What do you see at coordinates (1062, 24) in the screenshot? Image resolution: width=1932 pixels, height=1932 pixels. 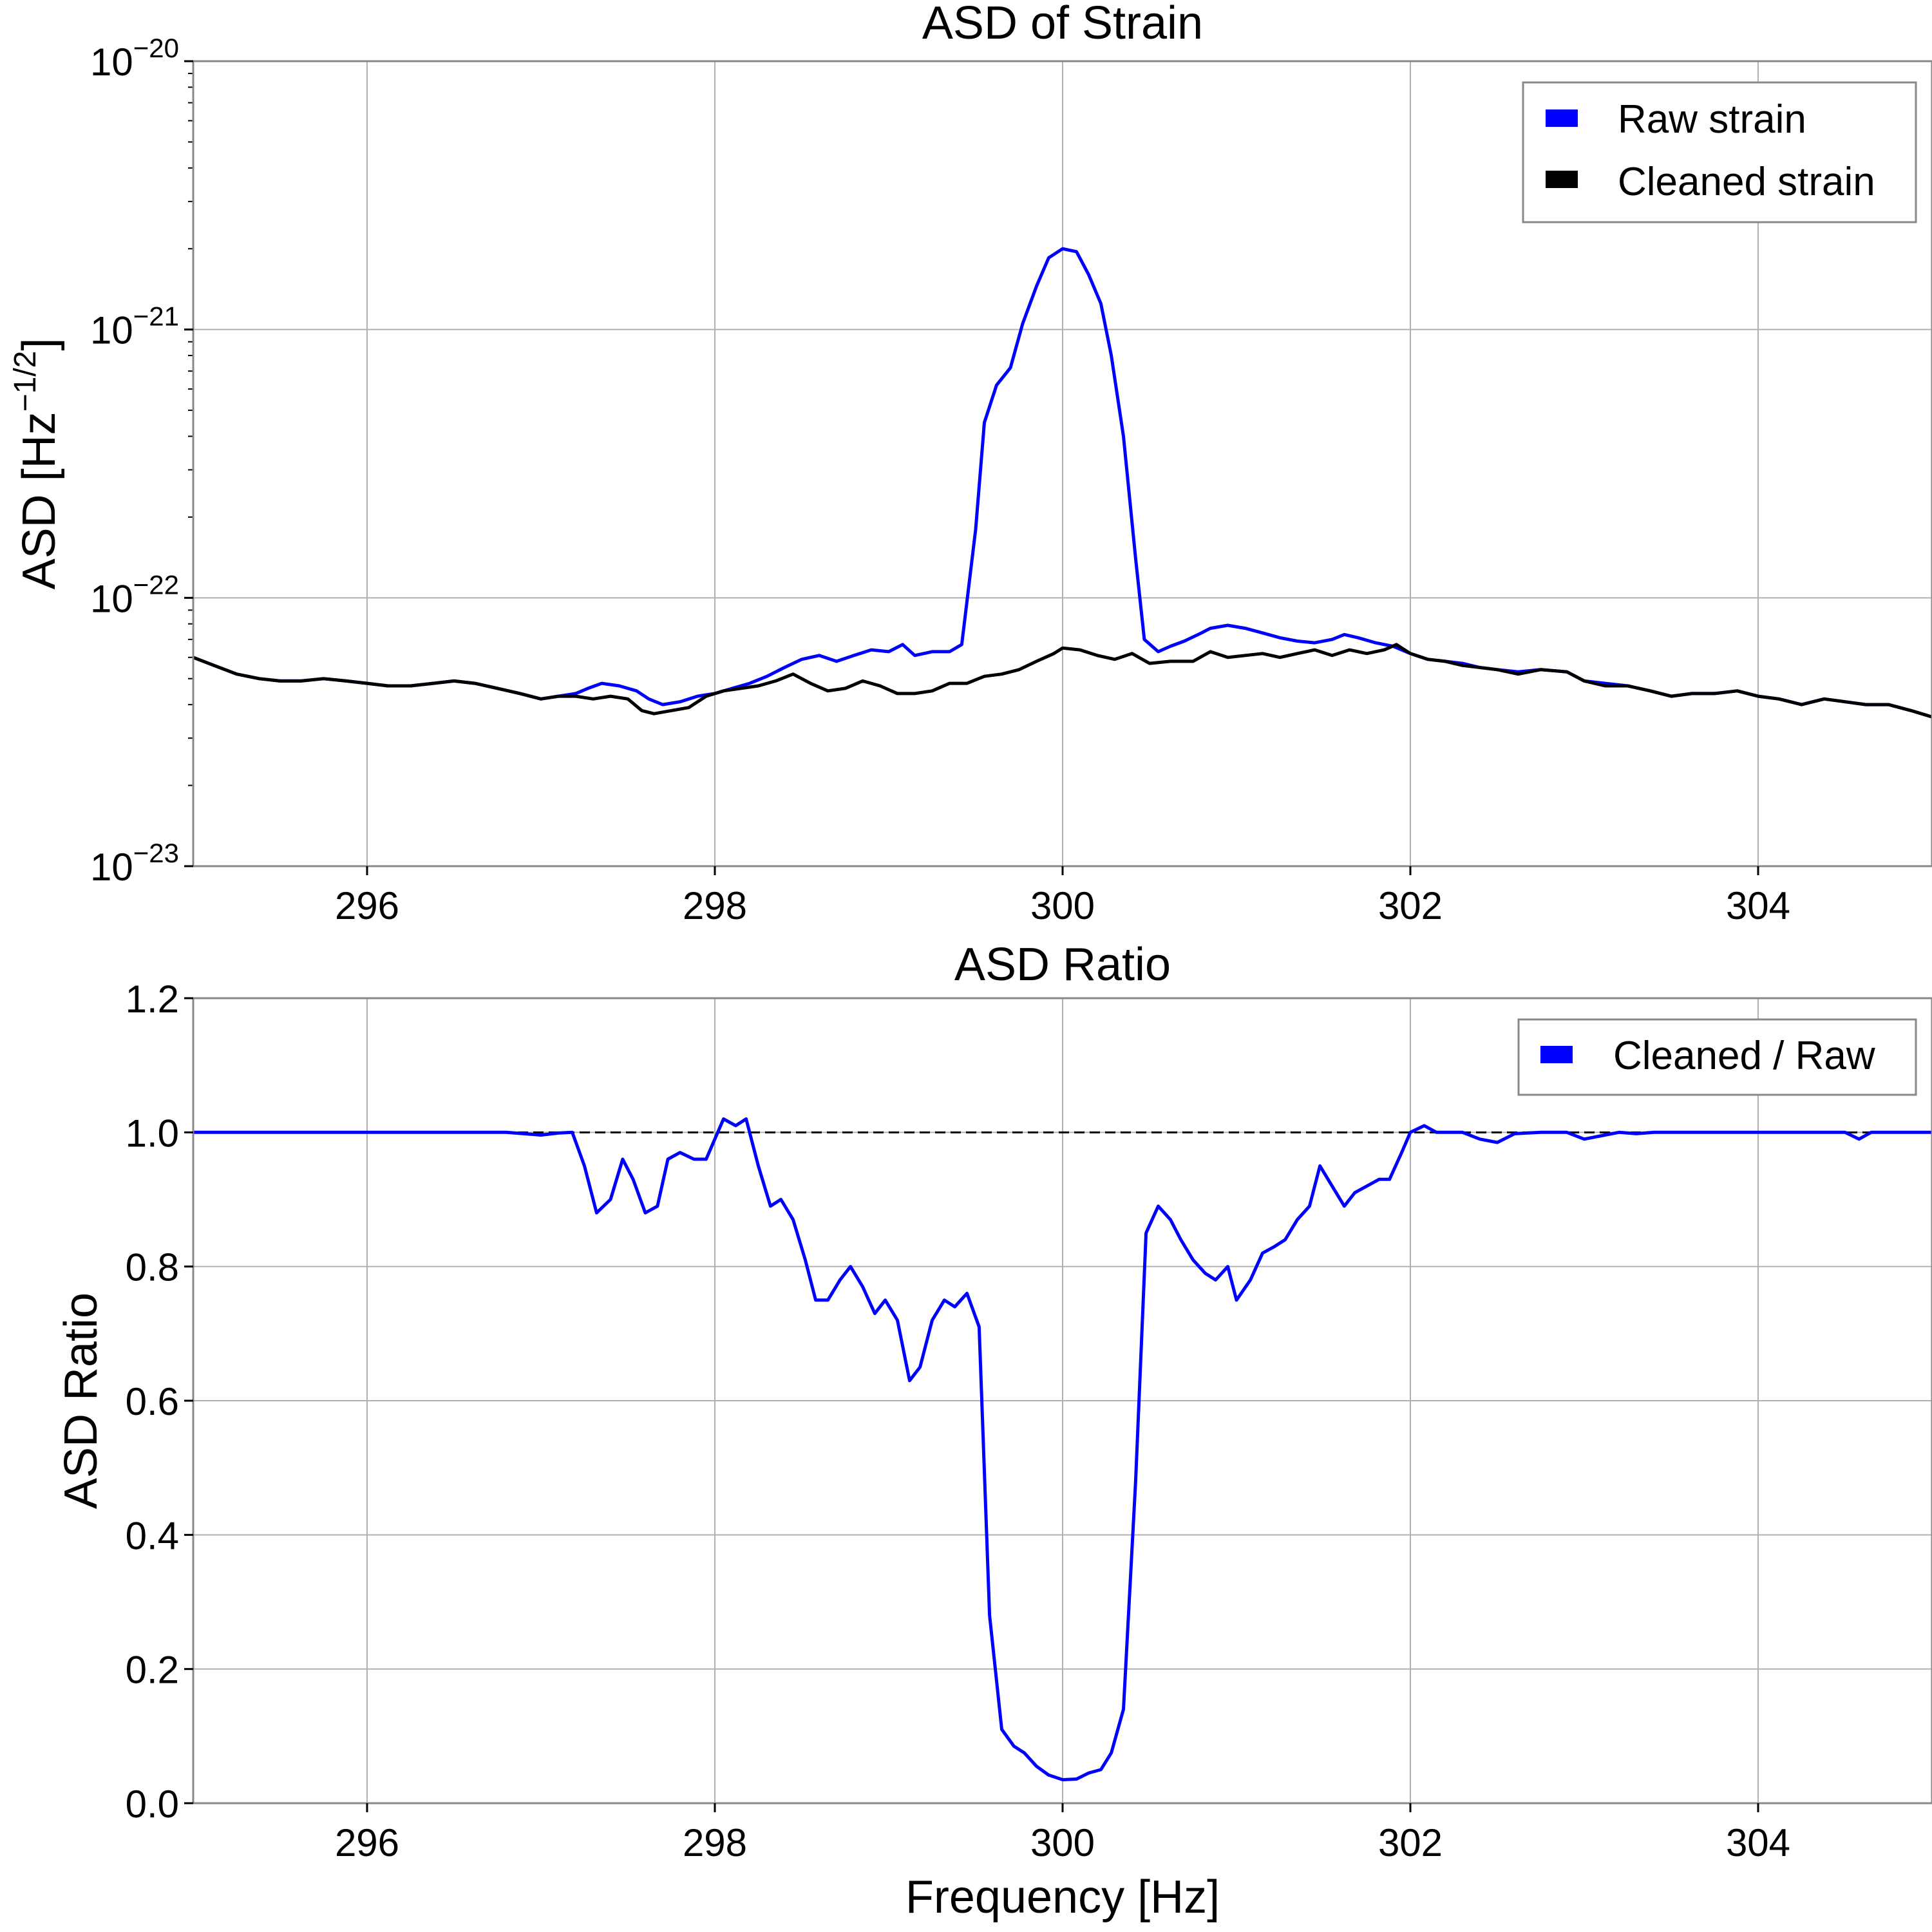 I see `top-title: ASD of Strain` at bounding box center [1062, 24].